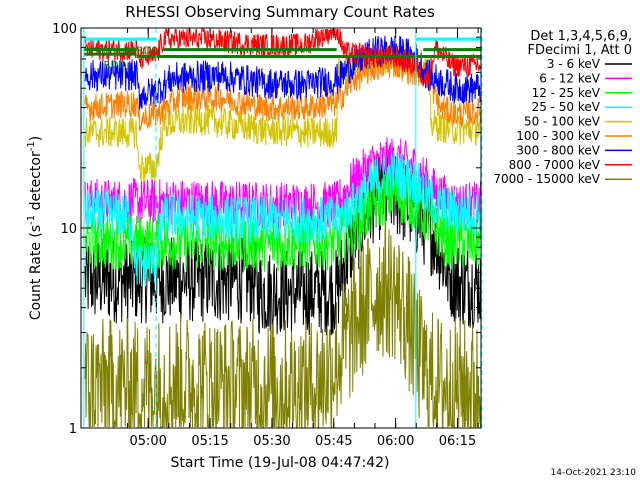 The height and width of the screenshot is (480, 640). What do you see at coordinates (147, 441) in the screenshot?
I see `x-tick-label-1: 05:00` at bounding box center [147, 441].